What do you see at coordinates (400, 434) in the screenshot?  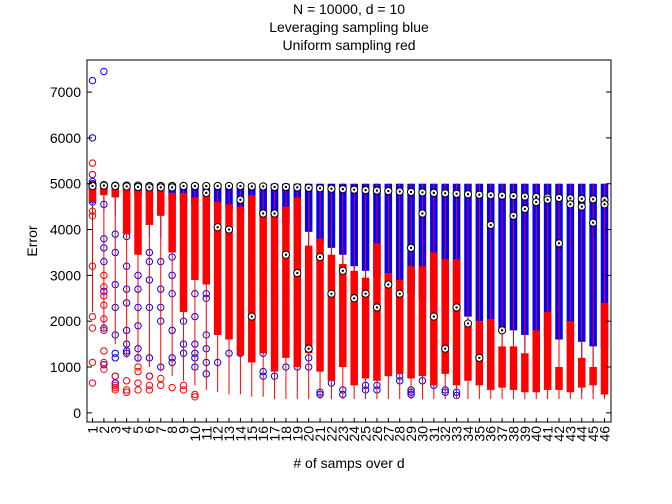 I see `x-tick-label: 28` at bounding box center [400, 434].